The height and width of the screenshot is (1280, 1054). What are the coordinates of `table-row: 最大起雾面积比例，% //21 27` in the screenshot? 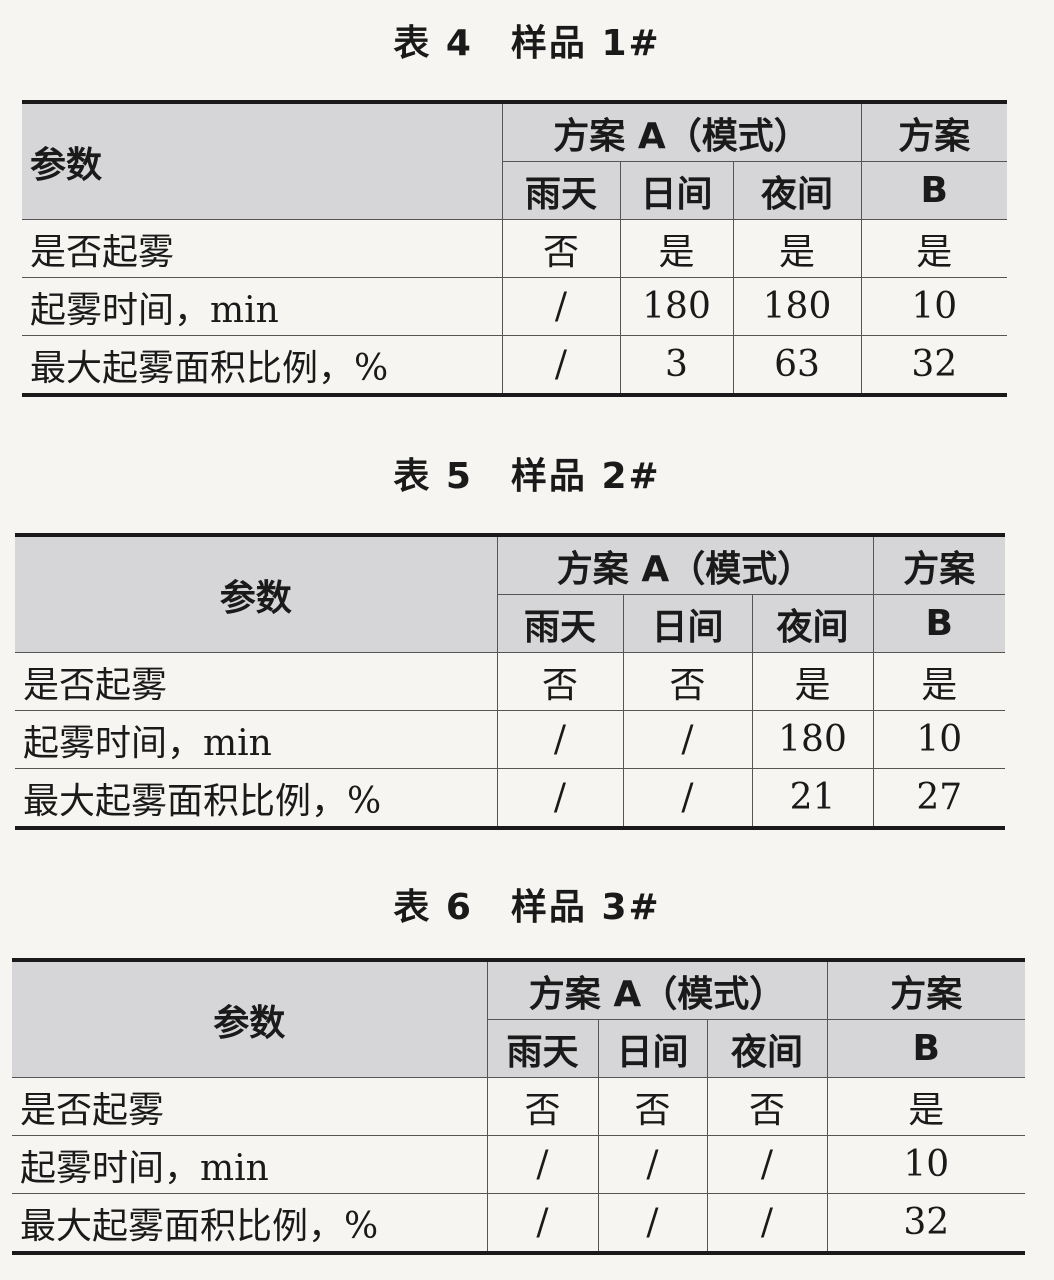 It's located at (510, 798).